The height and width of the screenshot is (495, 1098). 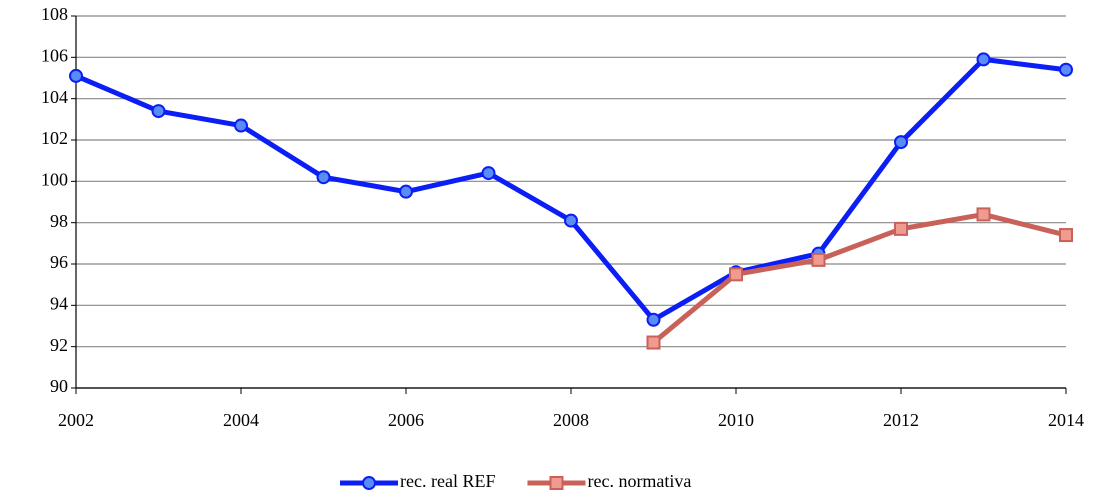 What do you see at coordinates (59, 386) in the screenshot?
I see `y-tick-label: 90` at bounding box center [59, 386].